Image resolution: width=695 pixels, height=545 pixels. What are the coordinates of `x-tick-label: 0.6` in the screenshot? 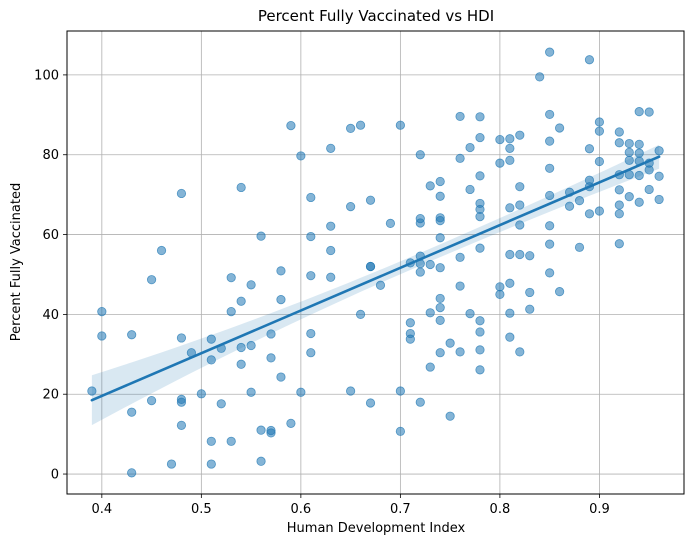 It's located at (301, 509).